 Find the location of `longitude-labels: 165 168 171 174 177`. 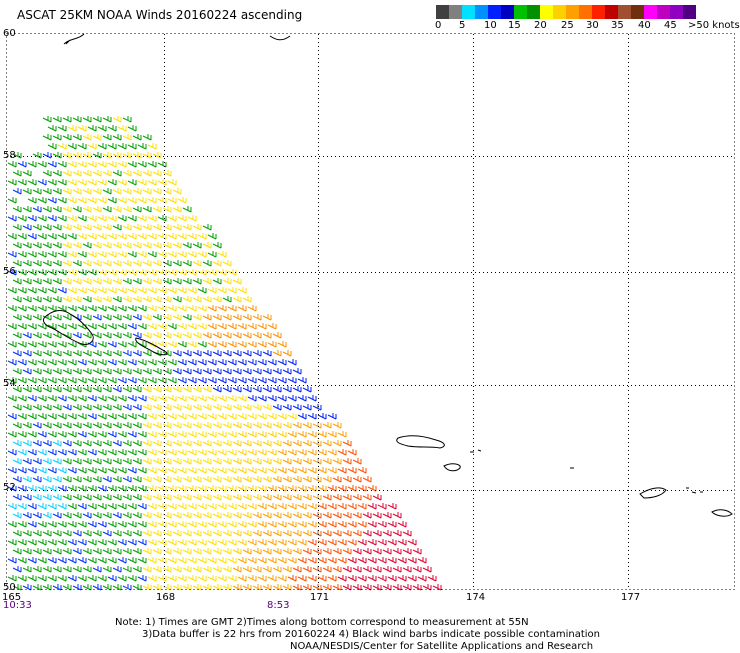

longitude-labels: 165 168 171 174 177 is located at coordinates (321, 597).